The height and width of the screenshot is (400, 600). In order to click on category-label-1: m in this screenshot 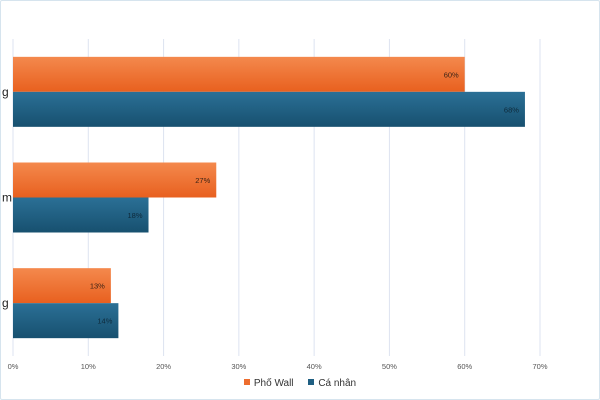, I will do `click(7, 198)`.